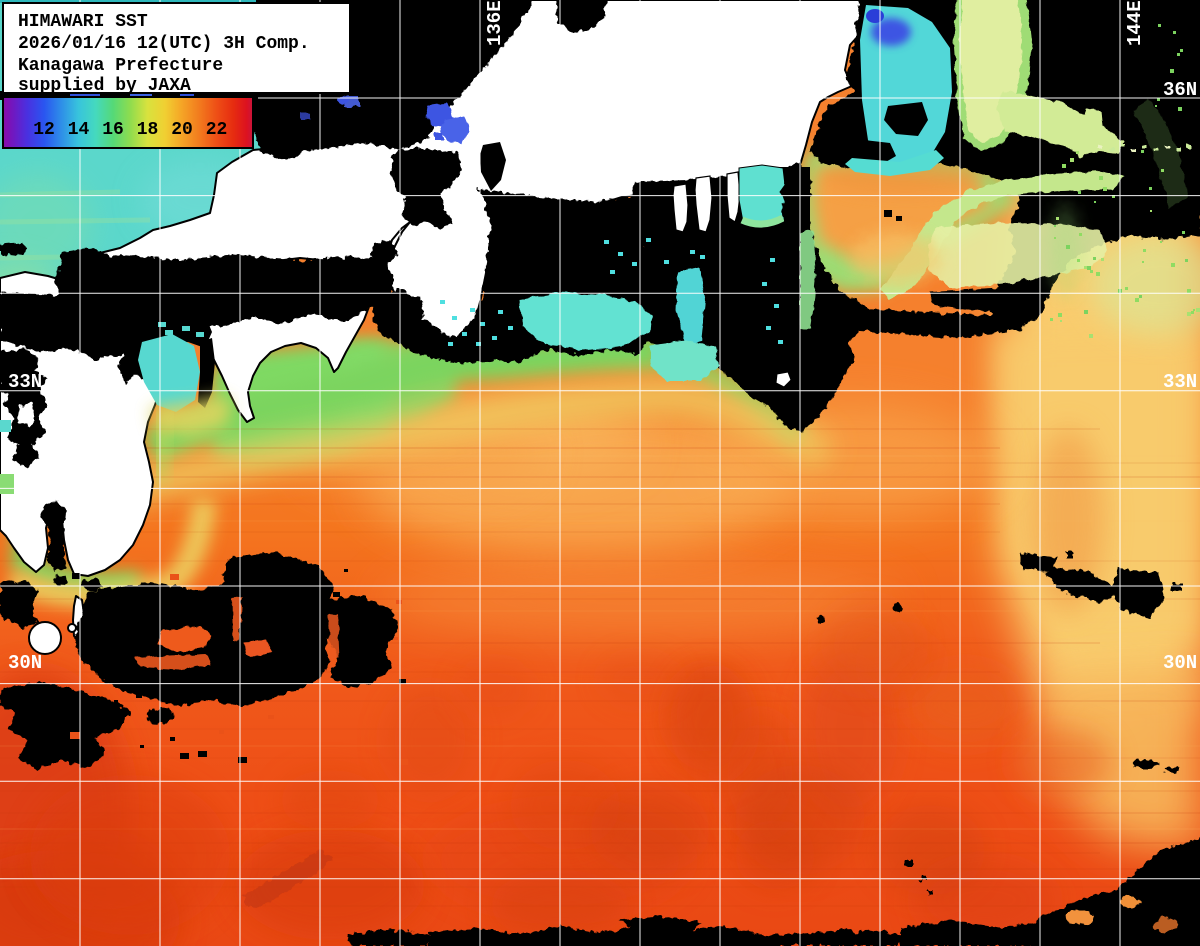  What do you see at coordinates (120, 66) in the screenshot?
I see `svg-text: Kanagawa Prefecture` at bounding box center [120, 66].